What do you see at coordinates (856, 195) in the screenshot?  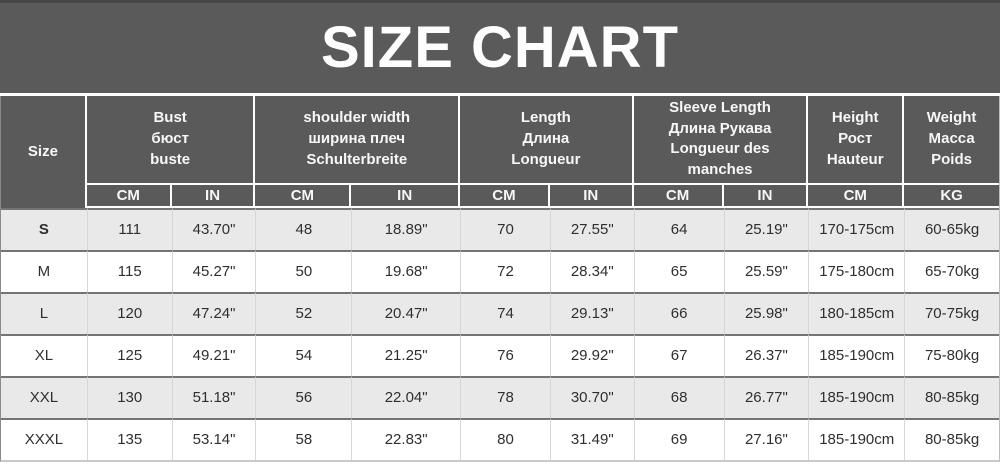 I see `unit-header-height-cm: CM` at bounding box center [856, 195].